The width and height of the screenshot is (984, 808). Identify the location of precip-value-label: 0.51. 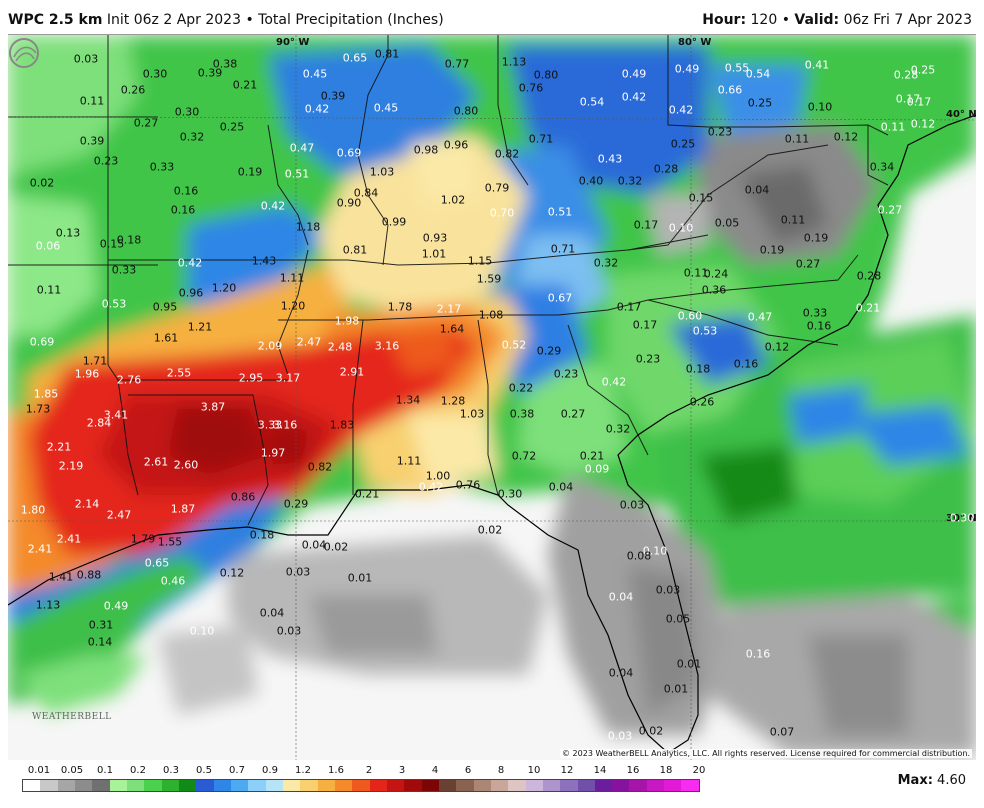
(560, 212).